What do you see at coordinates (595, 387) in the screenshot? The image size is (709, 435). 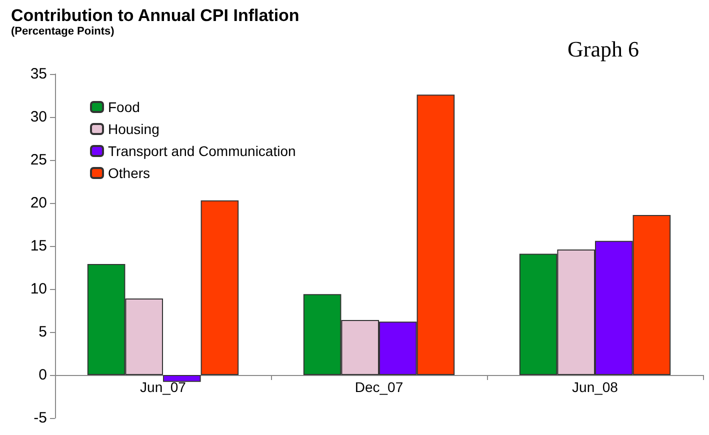 I see `x-tick-label: Jun_08` at bounding box center [595, 387].